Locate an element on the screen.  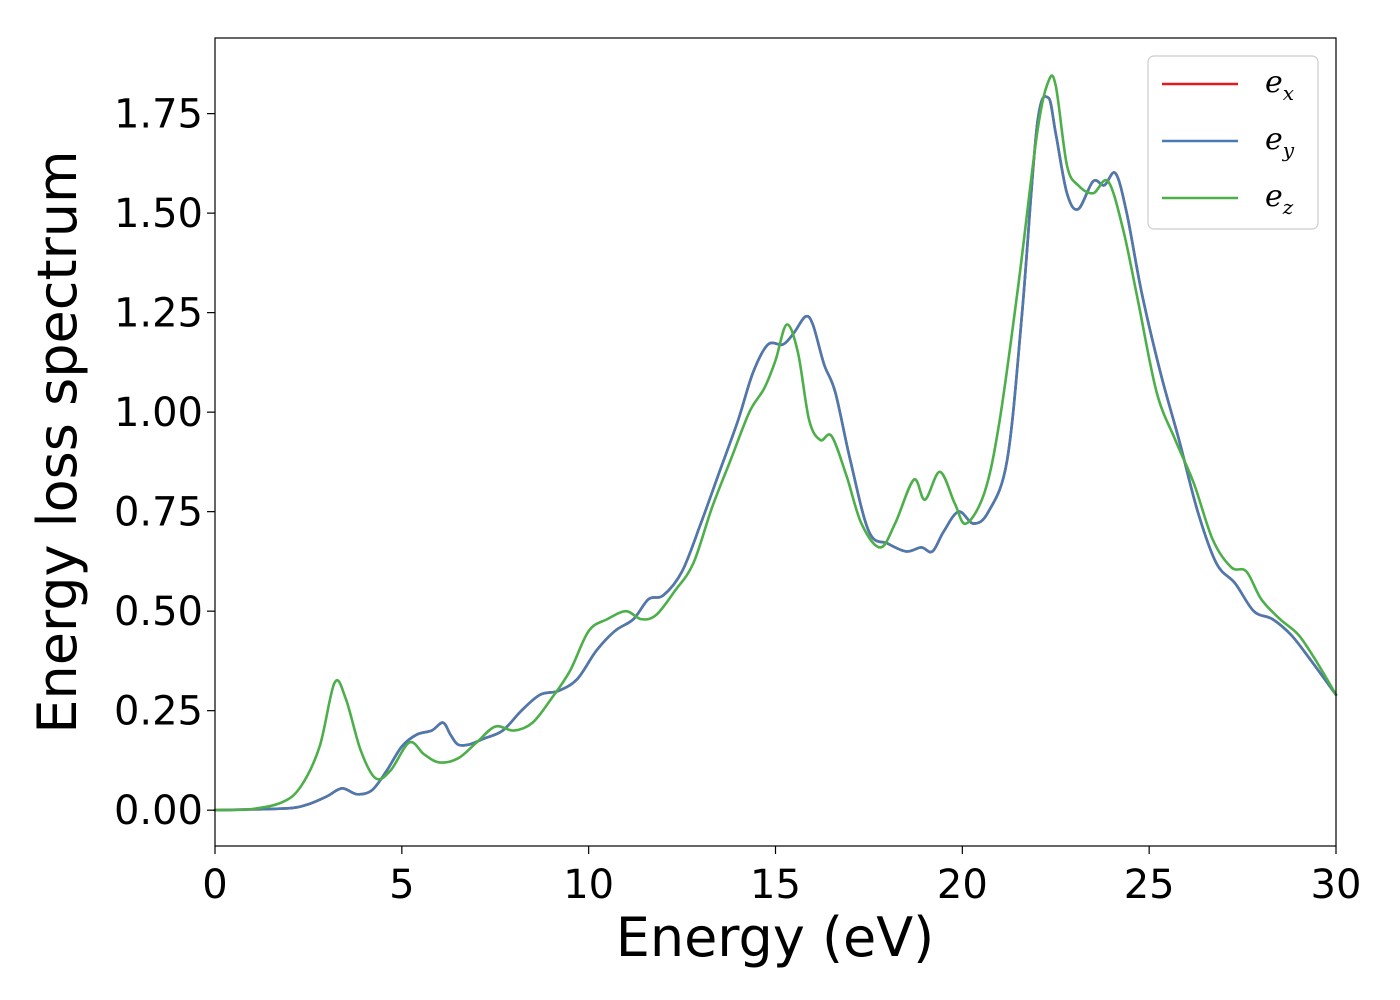
y-tick-label: 0.25 is located at coordinates (158, 712).